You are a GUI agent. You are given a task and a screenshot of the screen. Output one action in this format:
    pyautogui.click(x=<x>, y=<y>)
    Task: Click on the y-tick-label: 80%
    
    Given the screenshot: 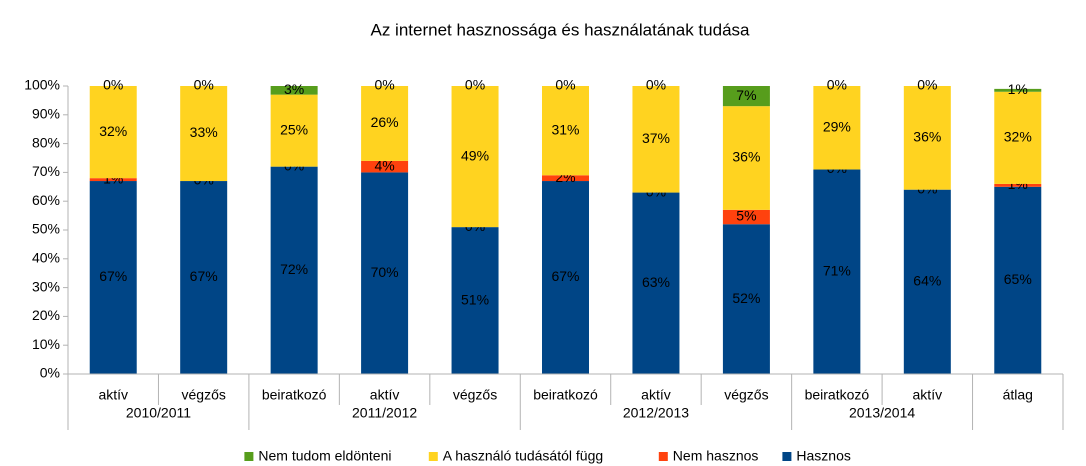 What is the action you would take?
    pyautogui.click(x=46, y=142)
    